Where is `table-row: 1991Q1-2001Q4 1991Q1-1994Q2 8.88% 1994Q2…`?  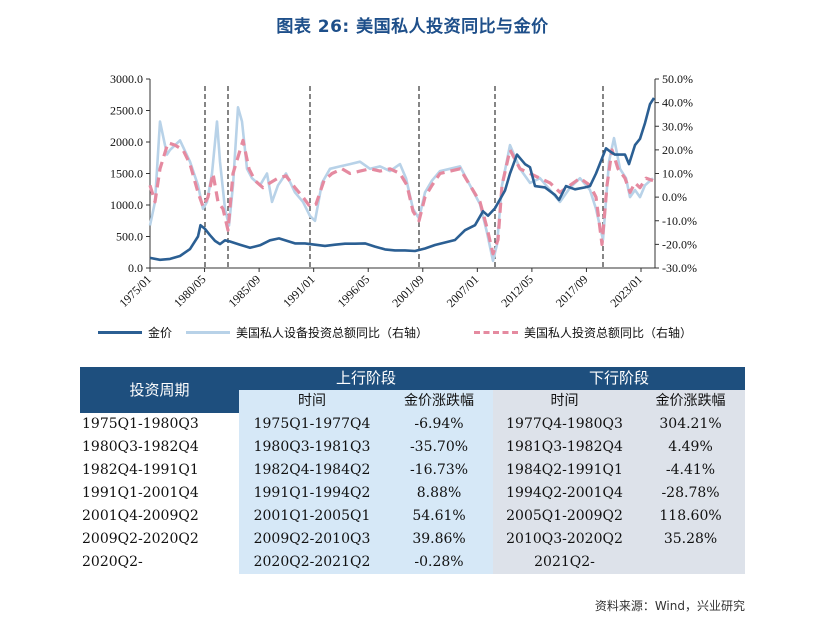 table-row: 1991Q1-2001Q4 1991Q1-1994Q2 8.88% 1994Q2… is located at coordinates (413, 493).